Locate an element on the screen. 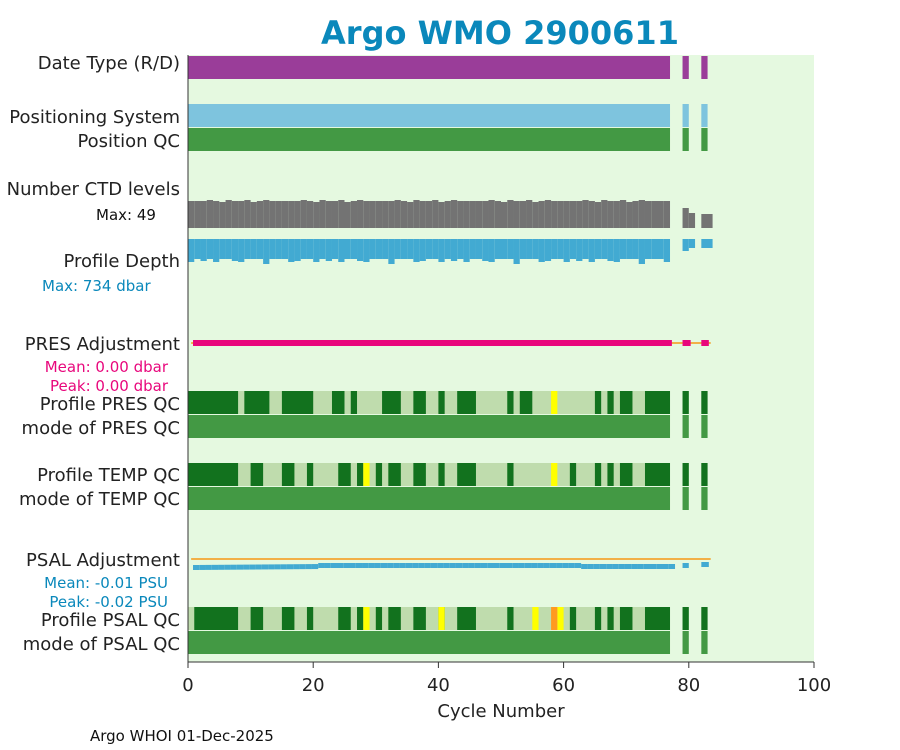 The width and height of the screenshot is (900, 750). pres-adj-bar-c79 is located at coordinates (686, 343).